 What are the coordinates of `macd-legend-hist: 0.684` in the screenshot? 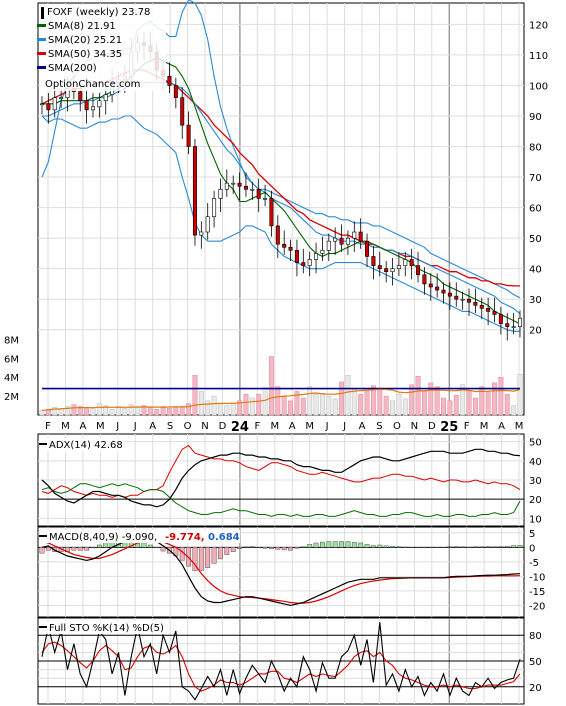 It's located at (224, 537).